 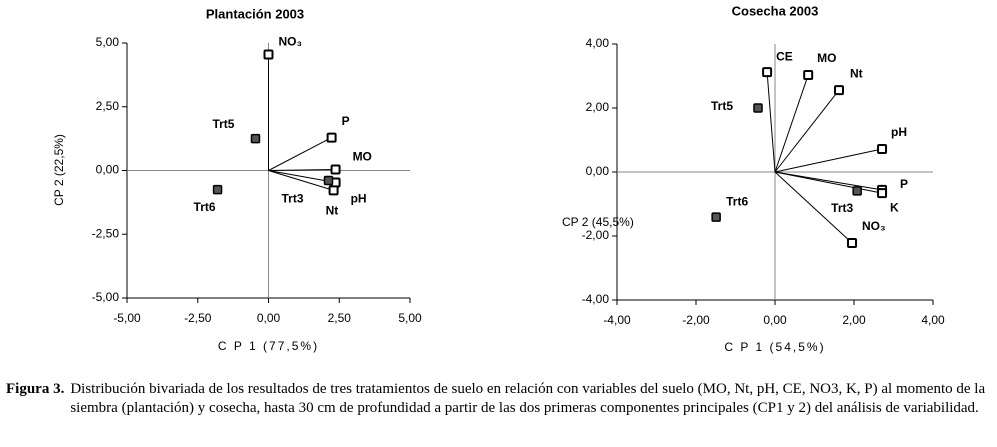 I want to click on x-tick-label: 5,00, so click(x=410, y=318).